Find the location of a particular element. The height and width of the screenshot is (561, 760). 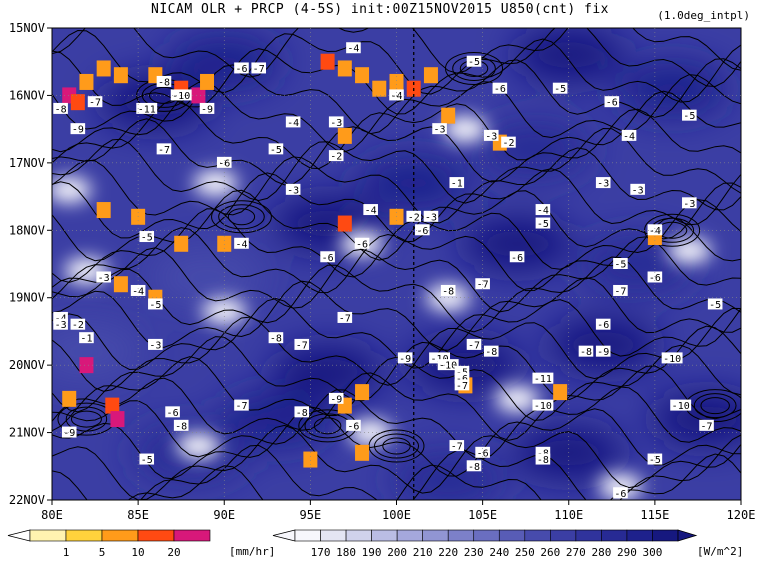

y-tick-label: 16NOV is located at coordinates (27, 95).